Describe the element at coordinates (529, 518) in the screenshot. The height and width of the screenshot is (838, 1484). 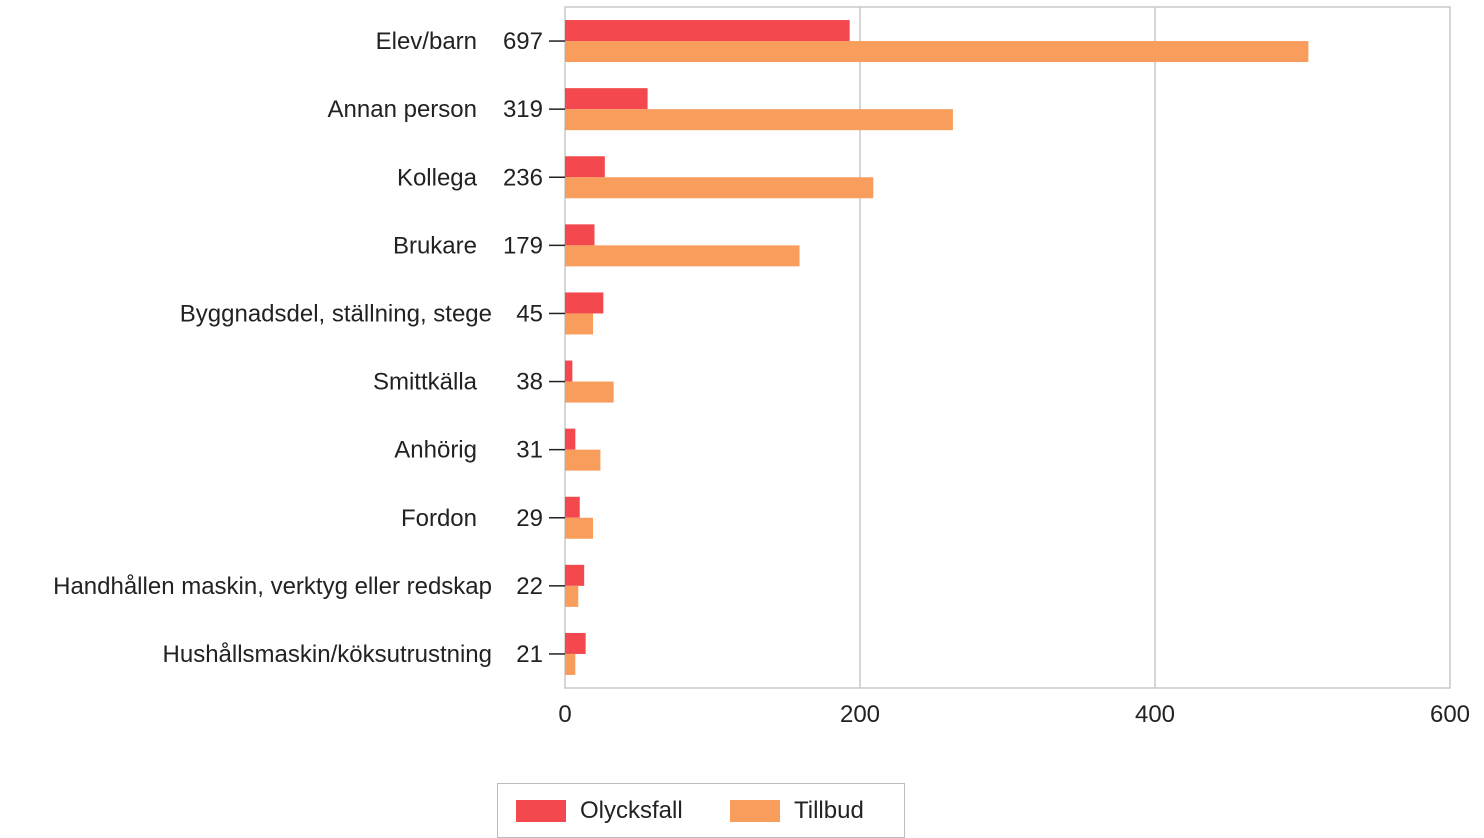
I see `category-total-label: 29` at that location.